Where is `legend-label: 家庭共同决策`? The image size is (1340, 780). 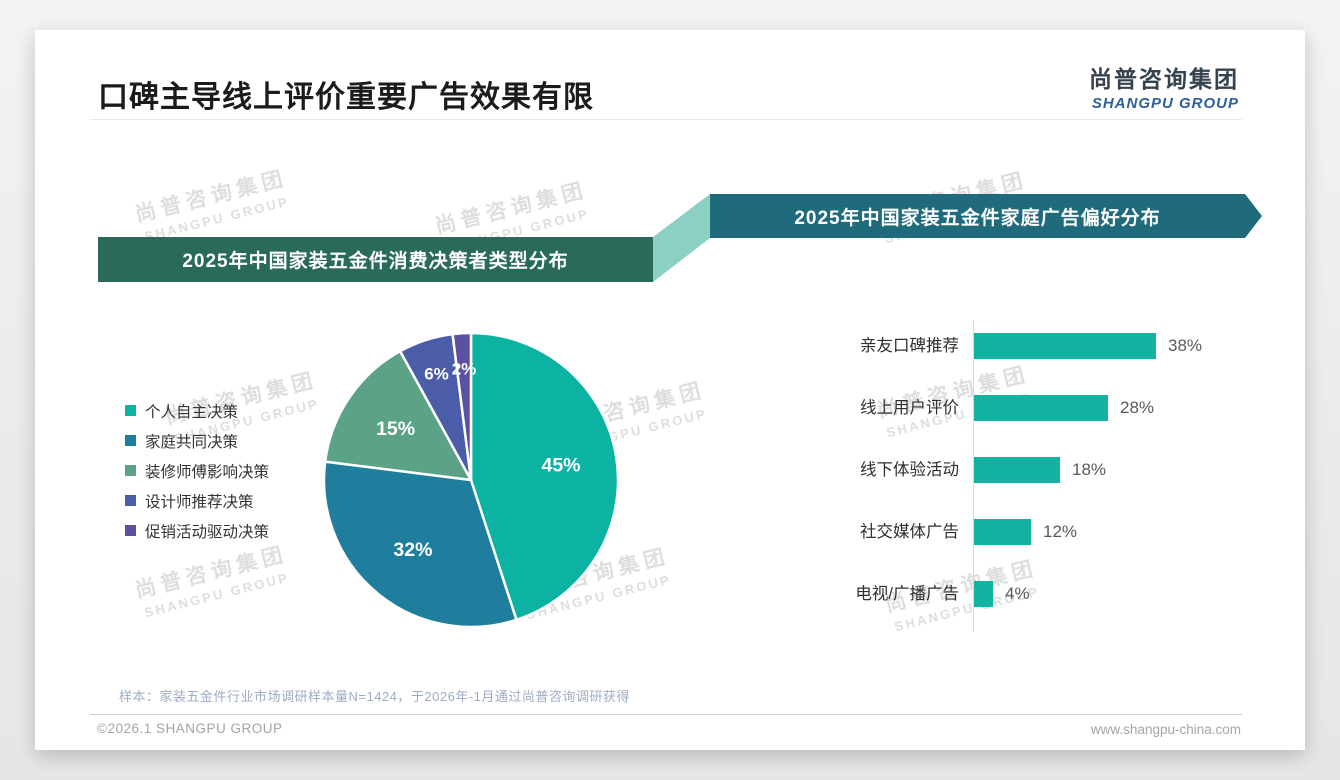
legend-label: 家庭共同决策 is located at coordinates (192, 442).